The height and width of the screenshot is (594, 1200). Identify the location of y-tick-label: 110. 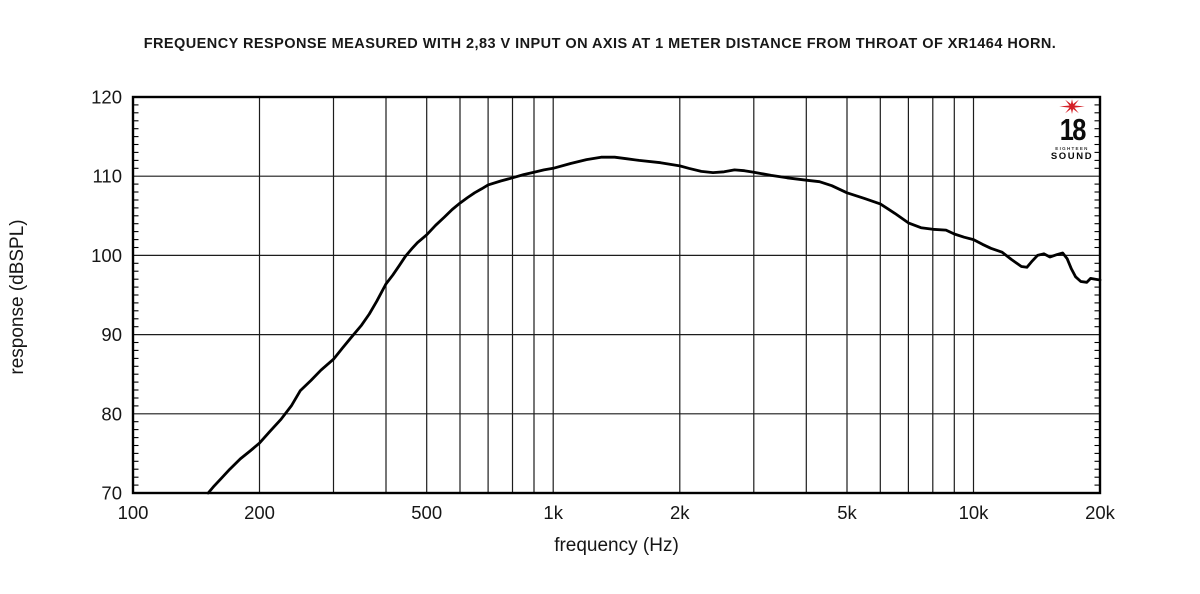
(108, 176).